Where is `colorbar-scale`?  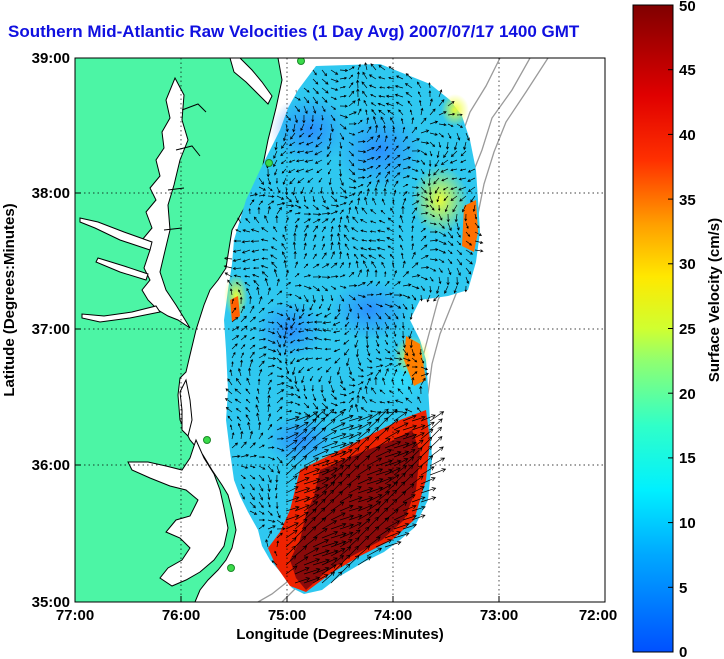
colorbar-scale is located at coordinates (653, 328).